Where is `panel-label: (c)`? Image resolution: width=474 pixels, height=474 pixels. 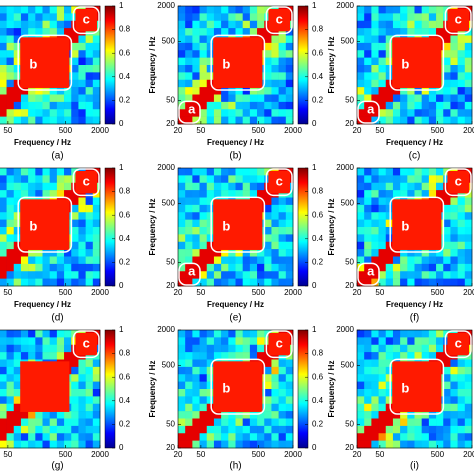 panel-label: (c) is located at coordinates (415, 156).